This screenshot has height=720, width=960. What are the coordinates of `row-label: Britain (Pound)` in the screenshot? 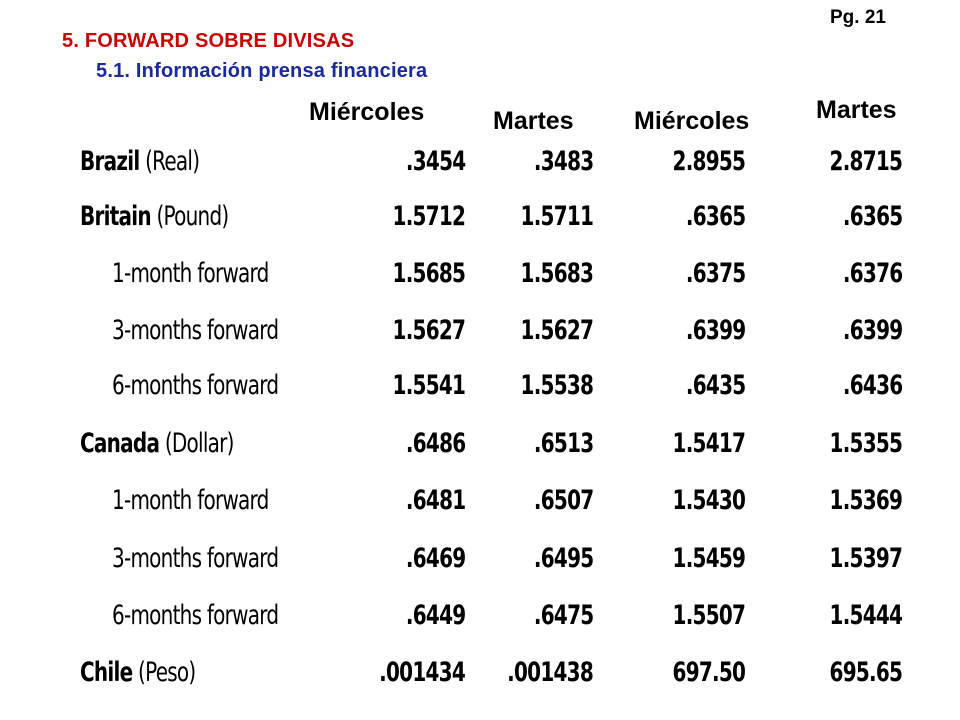 It's located at (154, 216).